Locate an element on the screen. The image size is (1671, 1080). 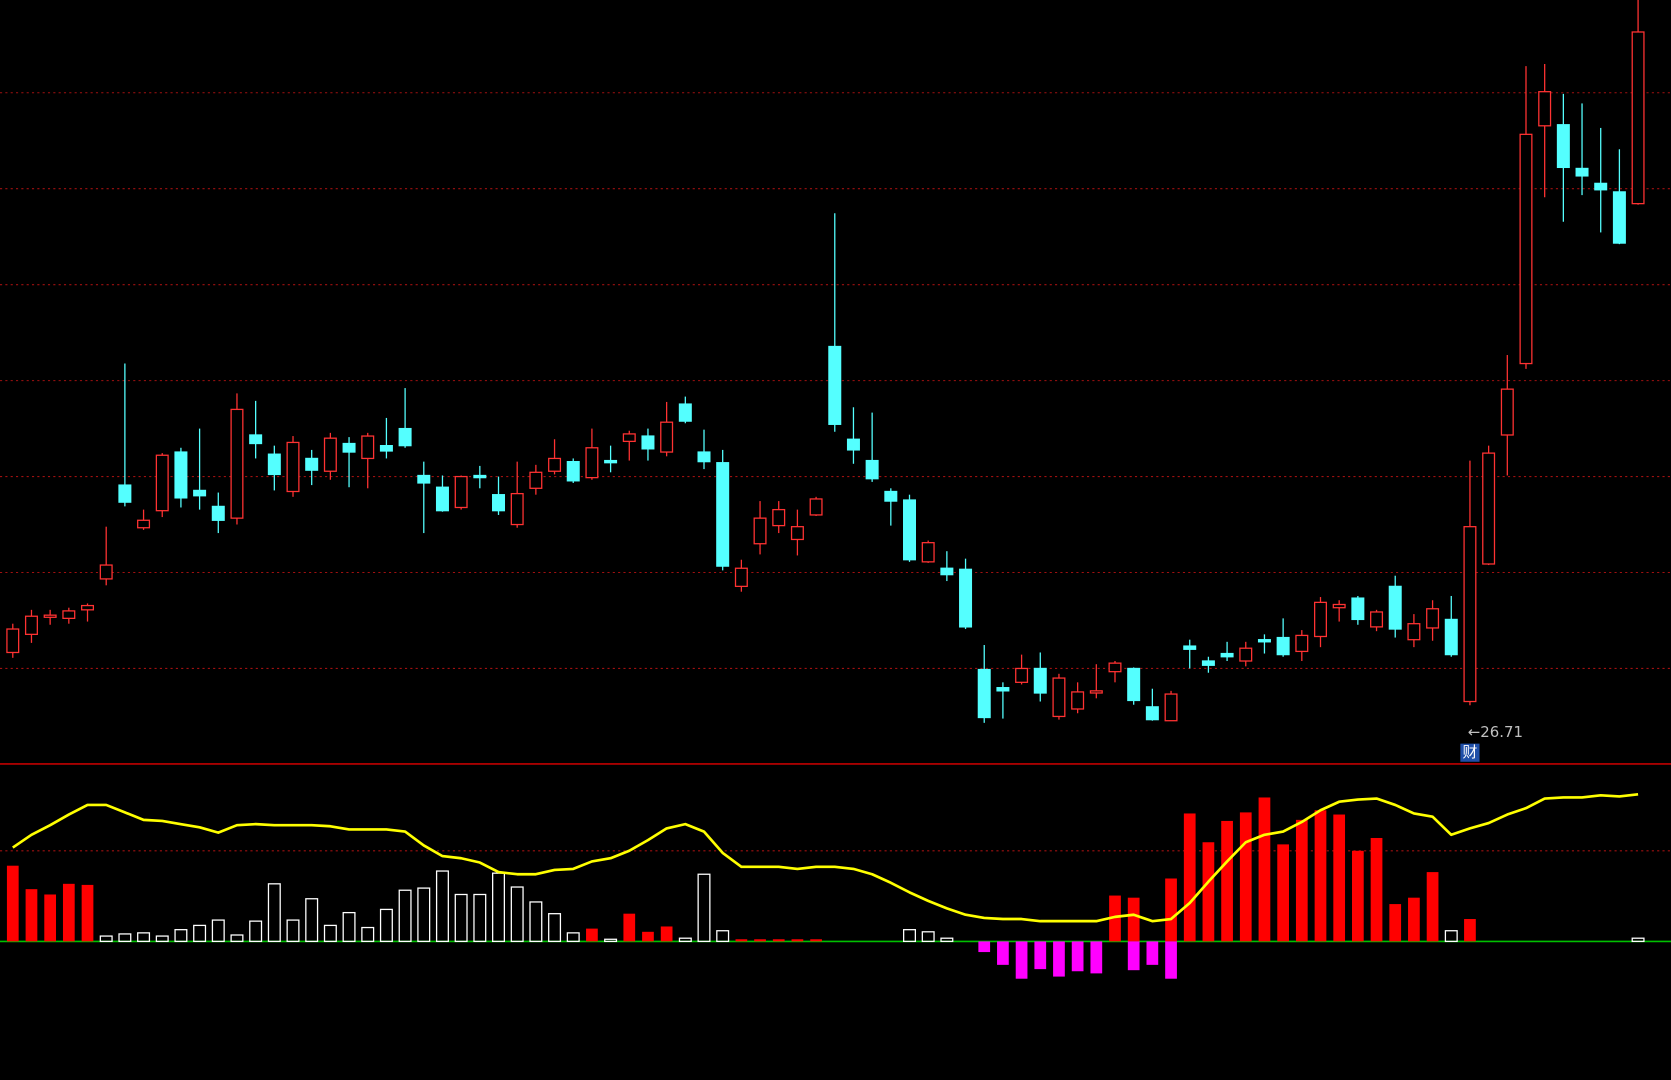
badge-bg is located at coordinates (1470, 752).